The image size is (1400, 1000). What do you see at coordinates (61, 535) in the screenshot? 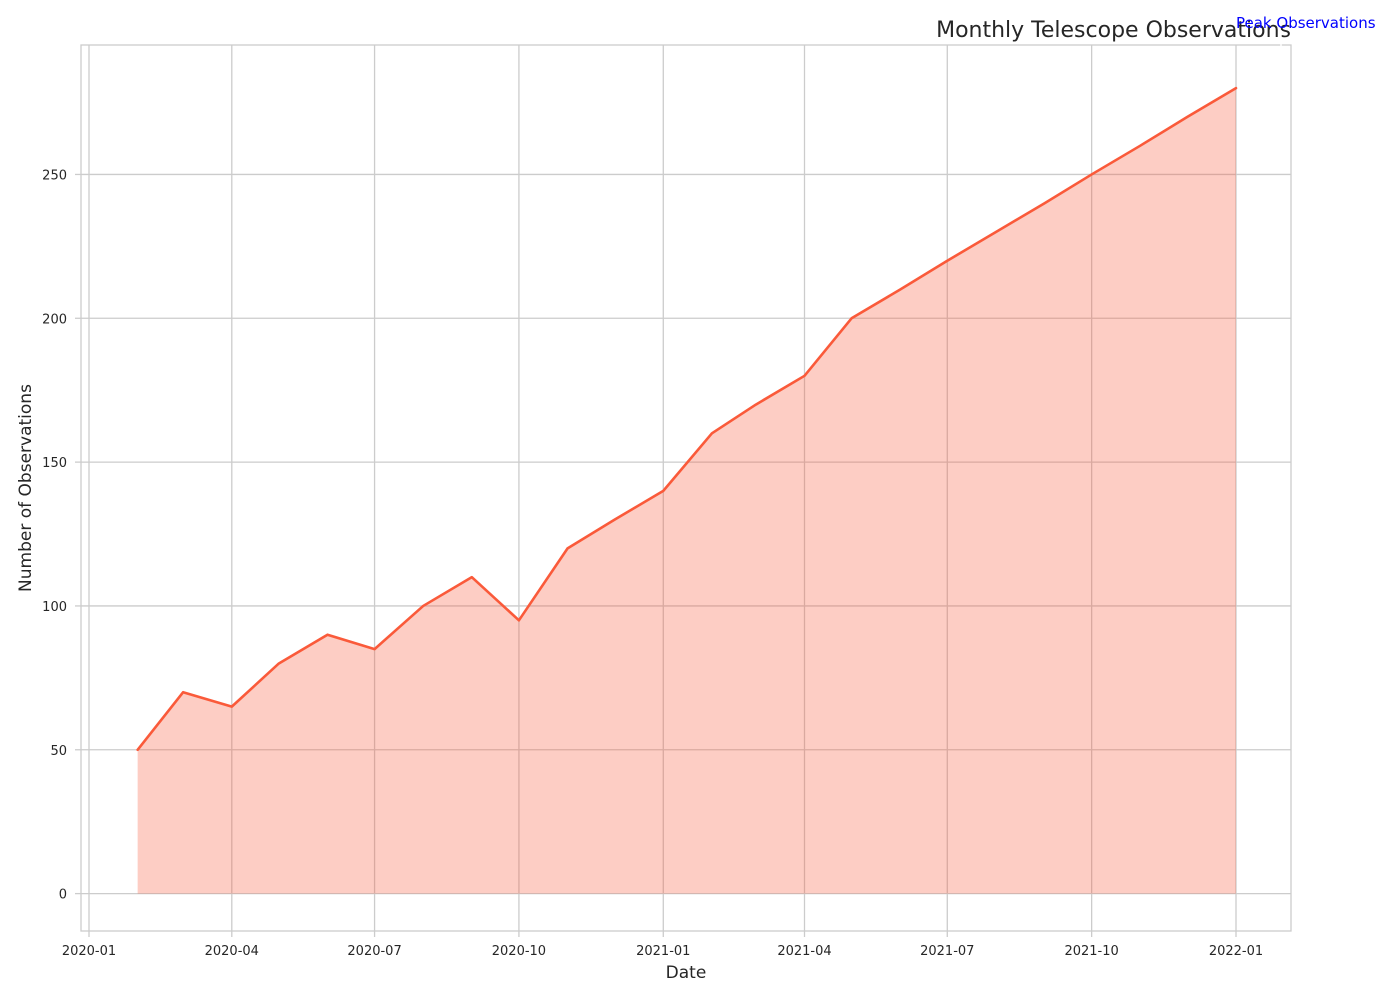
I see `y-axis-ticks: 0 50 100 150 200 250` at bounding box center [61, 535].